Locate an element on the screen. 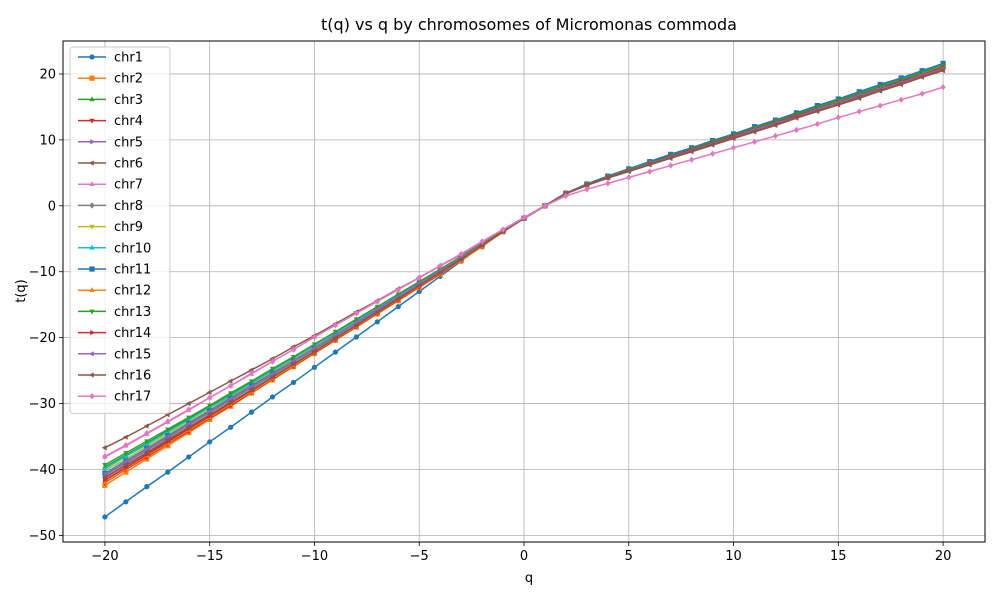  y-tick-label: −50 is located at coordinates (42, 536).